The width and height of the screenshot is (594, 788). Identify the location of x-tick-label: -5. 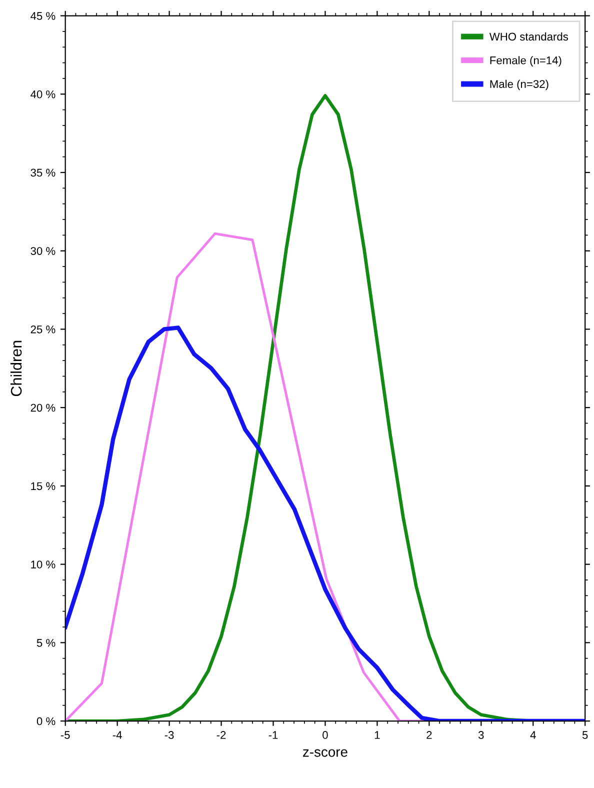
(65, 735).